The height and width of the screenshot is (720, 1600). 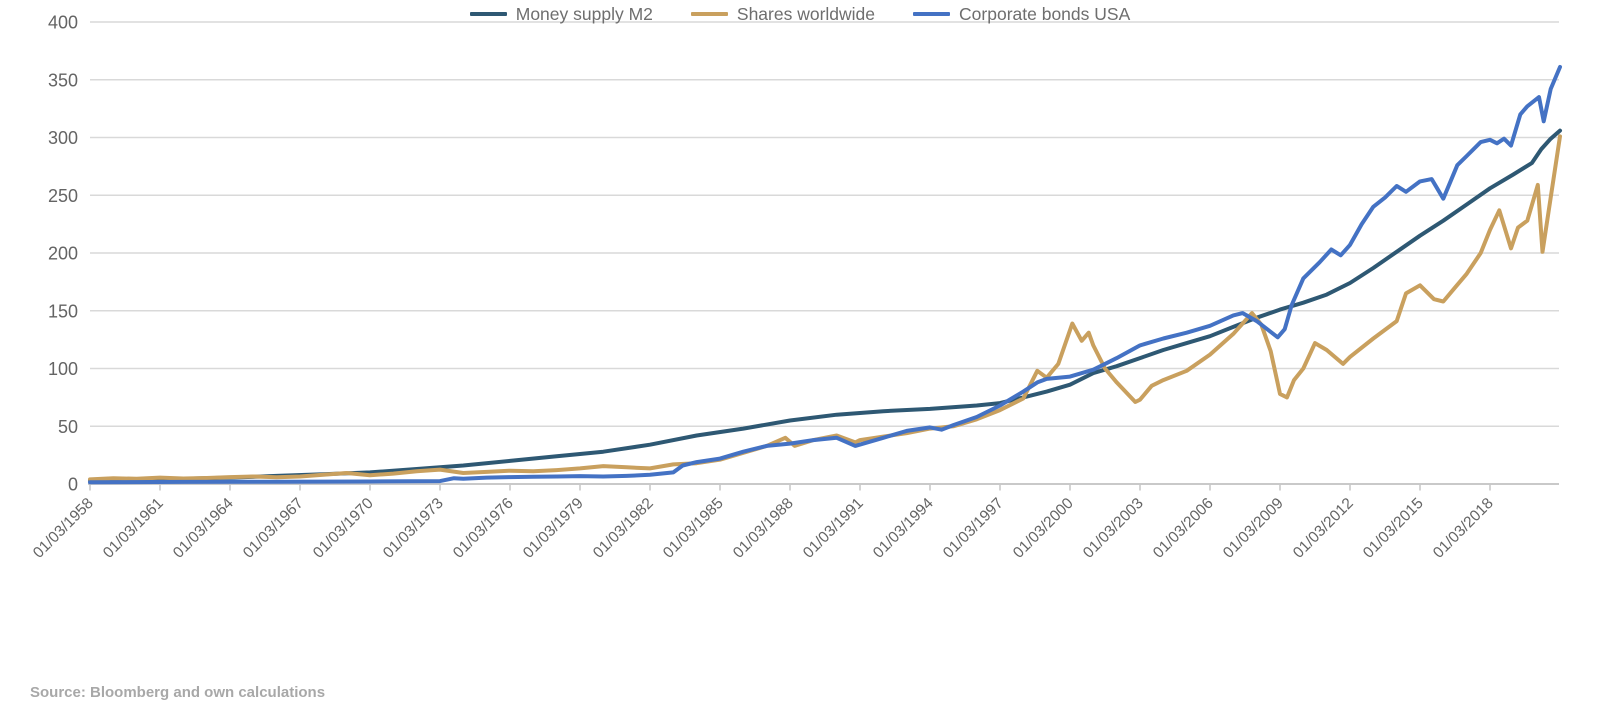 What do you see at coordinates (1323, 528) in the screenshot?
I see `x-tick-label: 01/03/2012` at bounding box center [1323, 528].